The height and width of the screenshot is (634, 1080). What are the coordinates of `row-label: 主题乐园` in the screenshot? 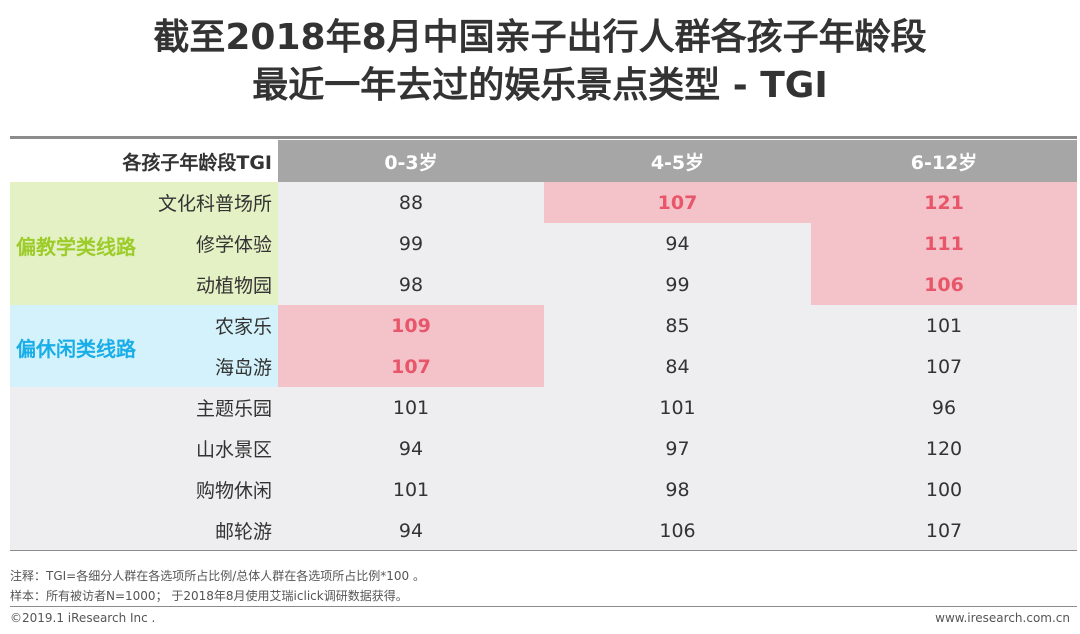 It's located at (233, 409).